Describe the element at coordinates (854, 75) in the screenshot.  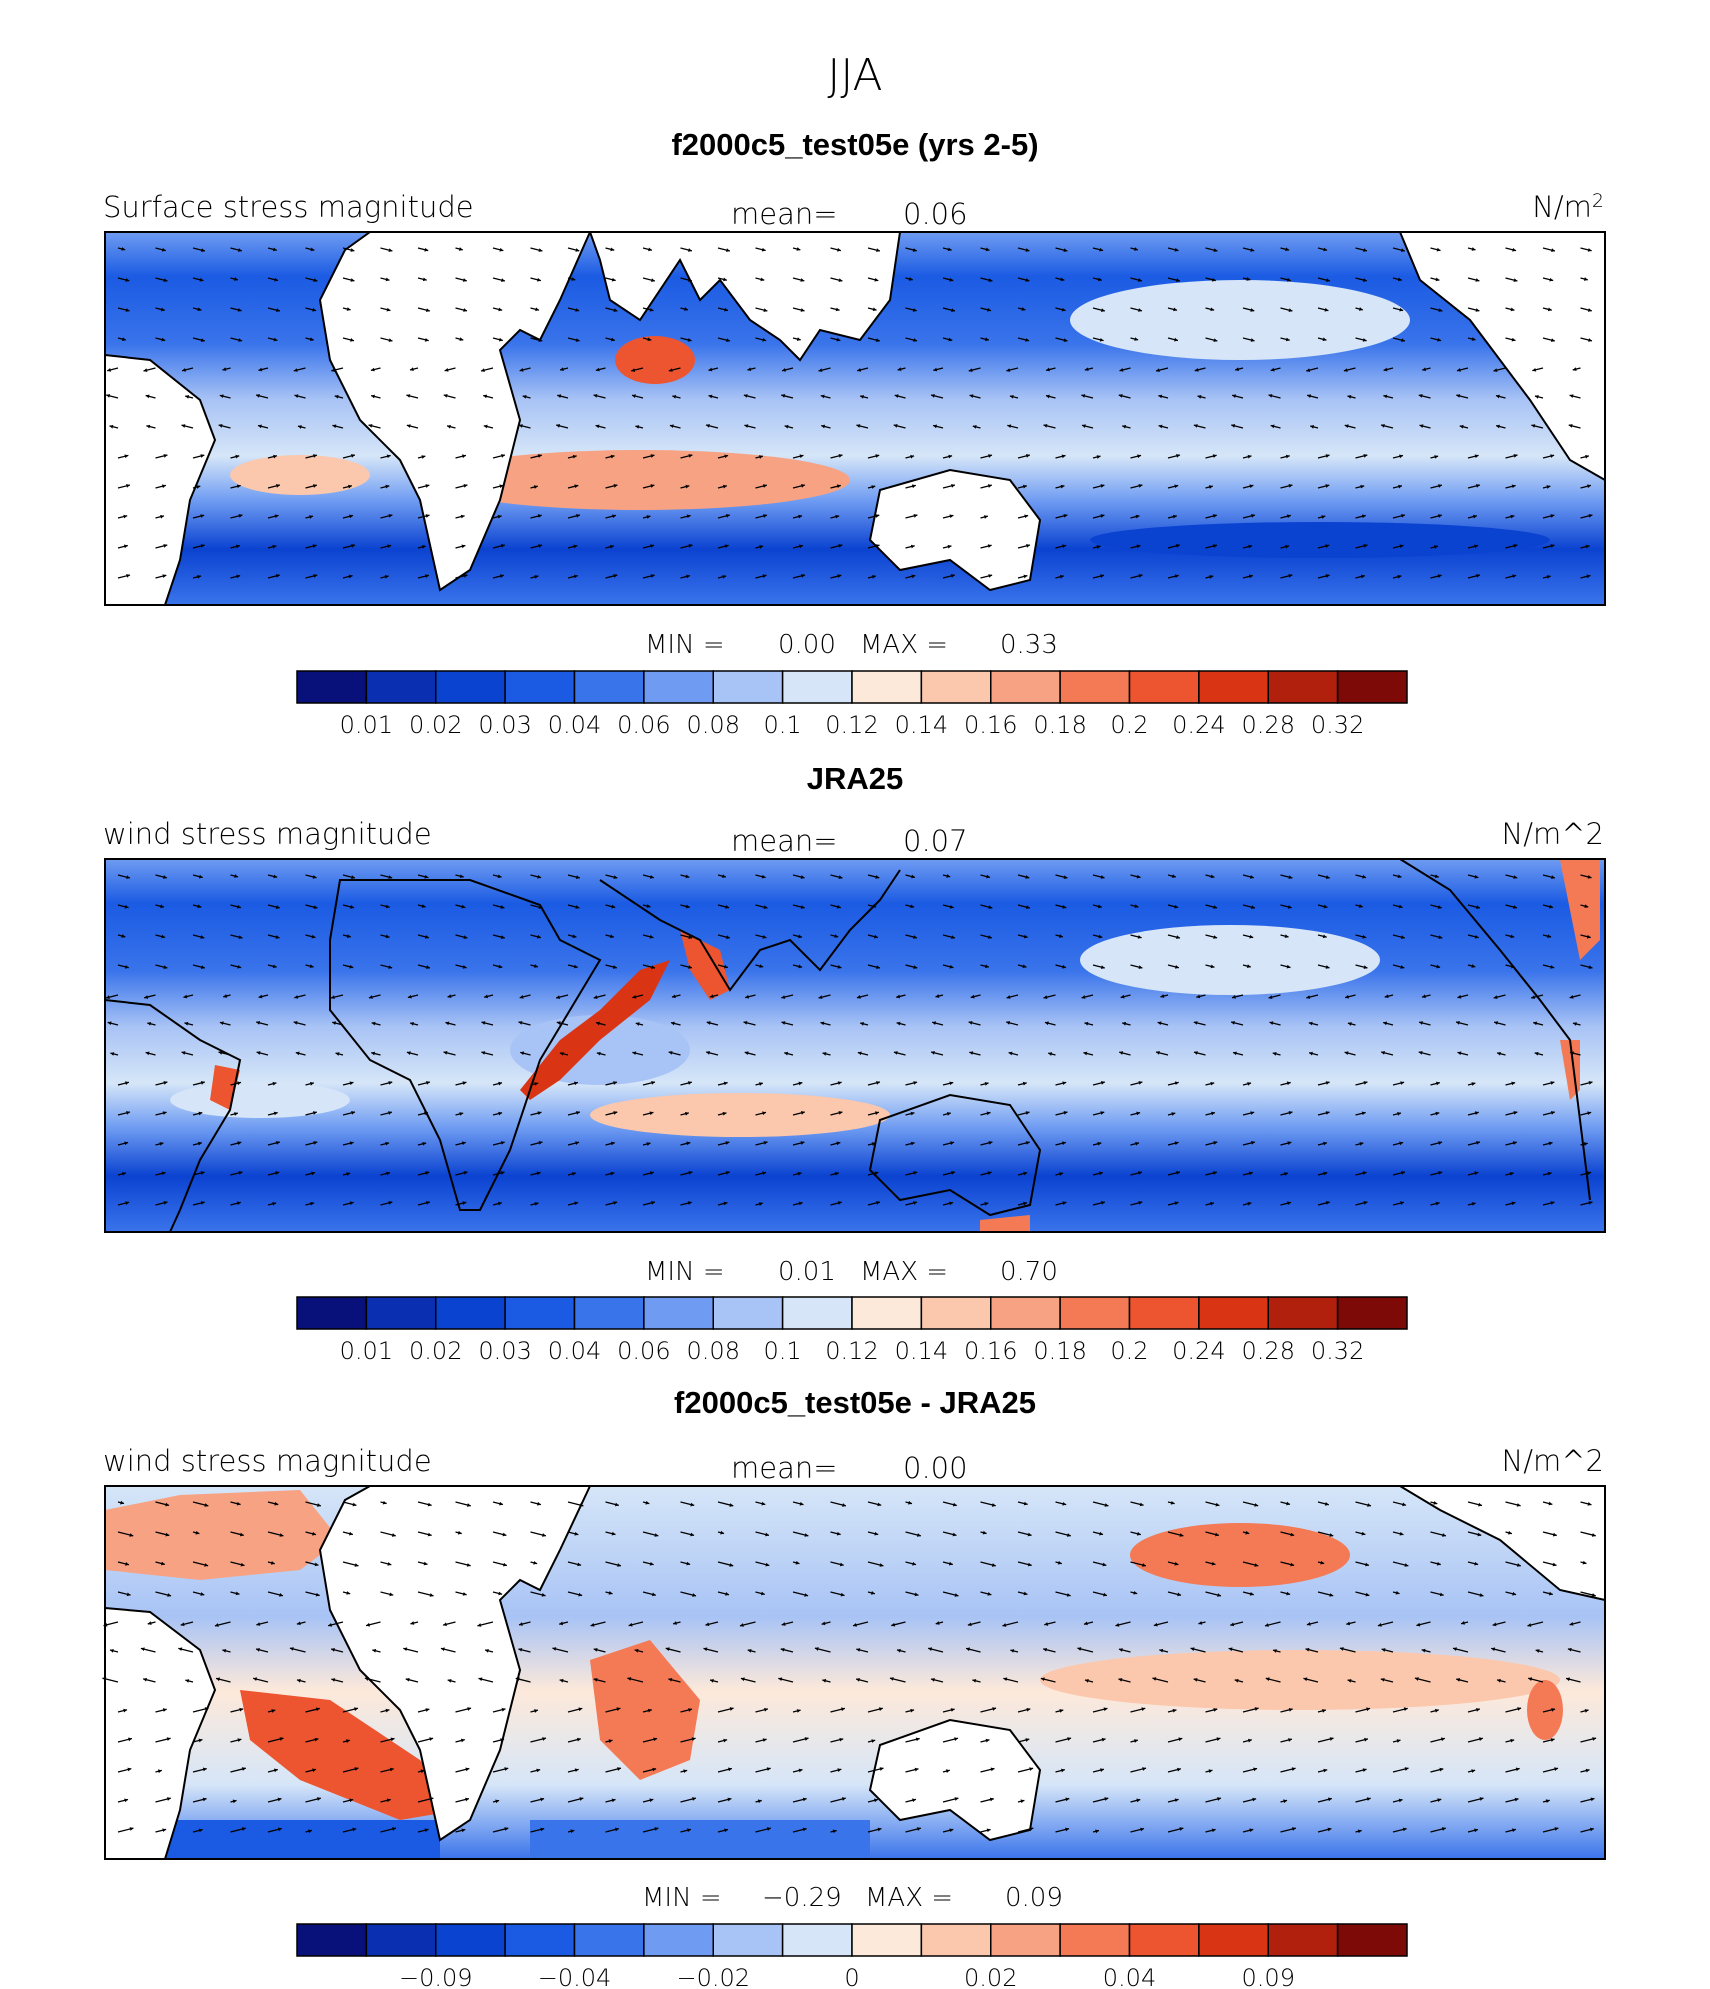
I see `figure-title: JJA` at that location.